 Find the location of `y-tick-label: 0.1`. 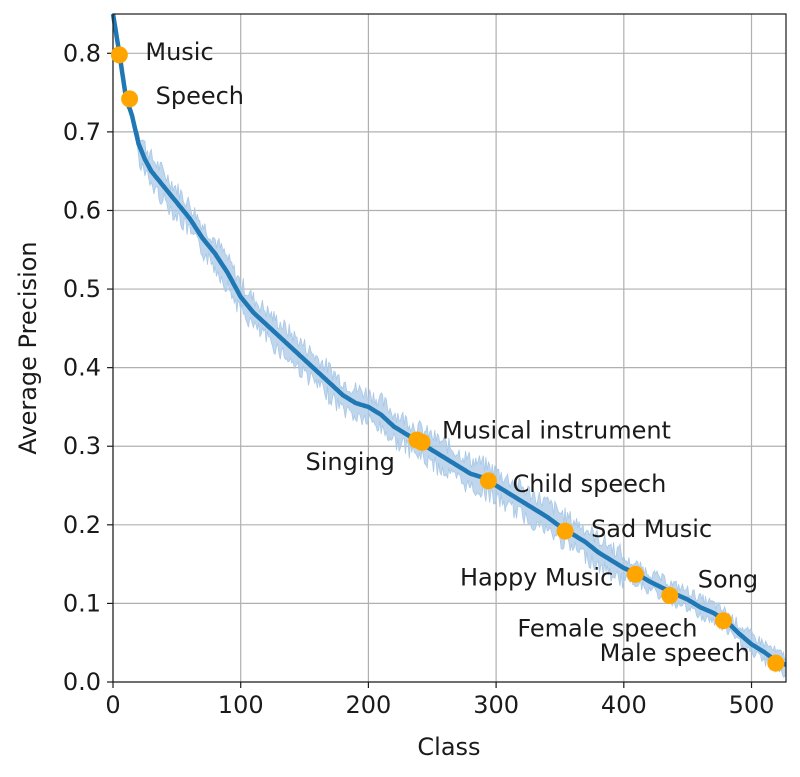

y-tick-label: 0.1 is located at coordinates (82, 603).